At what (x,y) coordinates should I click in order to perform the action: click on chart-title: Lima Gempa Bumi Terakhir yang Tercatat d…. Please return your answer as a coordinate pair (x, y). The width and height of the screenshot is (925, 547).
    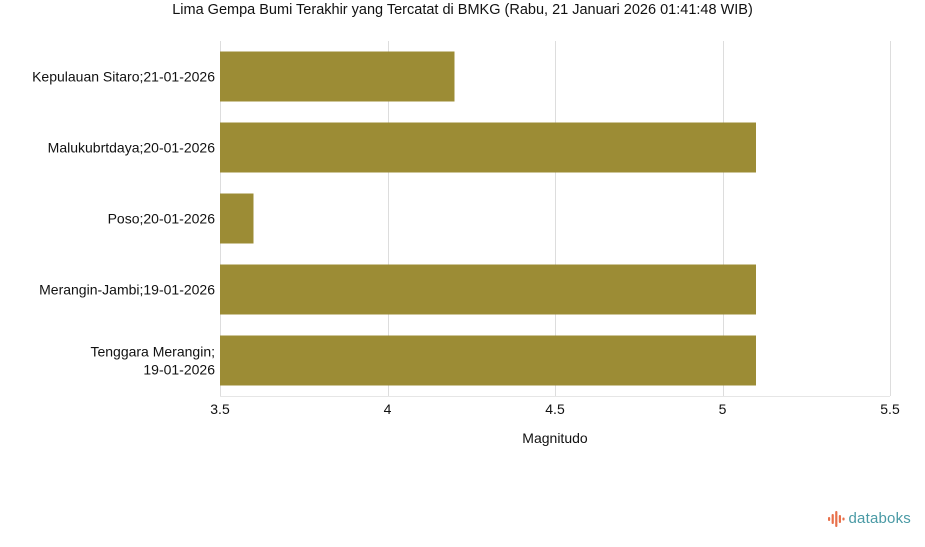
    Looking at the image, I should click on (462, 10).